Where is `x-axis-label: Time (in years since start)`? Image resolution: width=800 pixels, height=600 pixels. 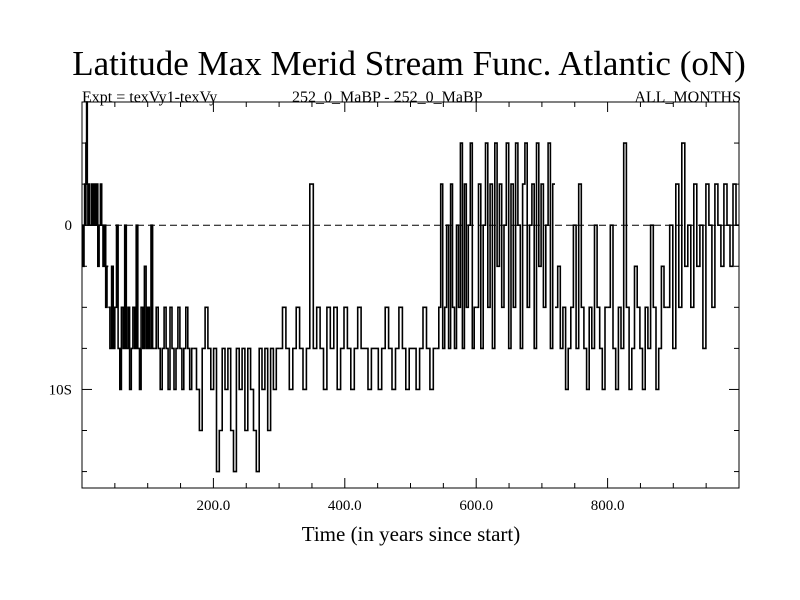
x-axis-label: Time (in years since start) is located at coordinates (411, 534).